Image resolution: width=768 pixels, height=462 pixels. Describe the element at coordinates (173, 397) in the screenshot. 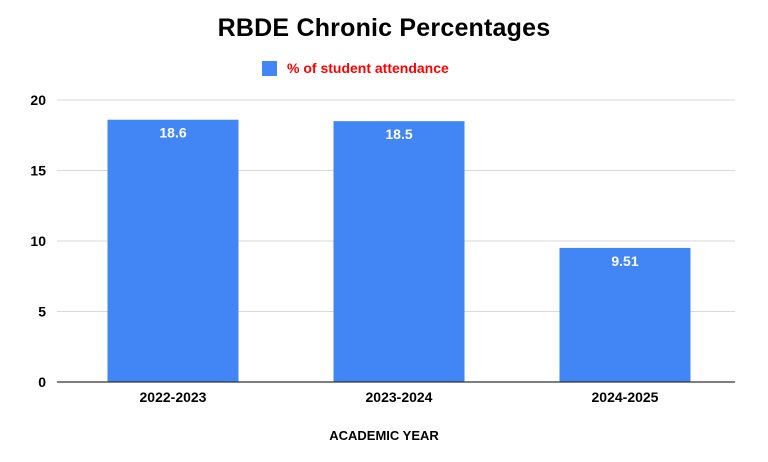

I see `x-tick-label: 2022-2023` at that location.